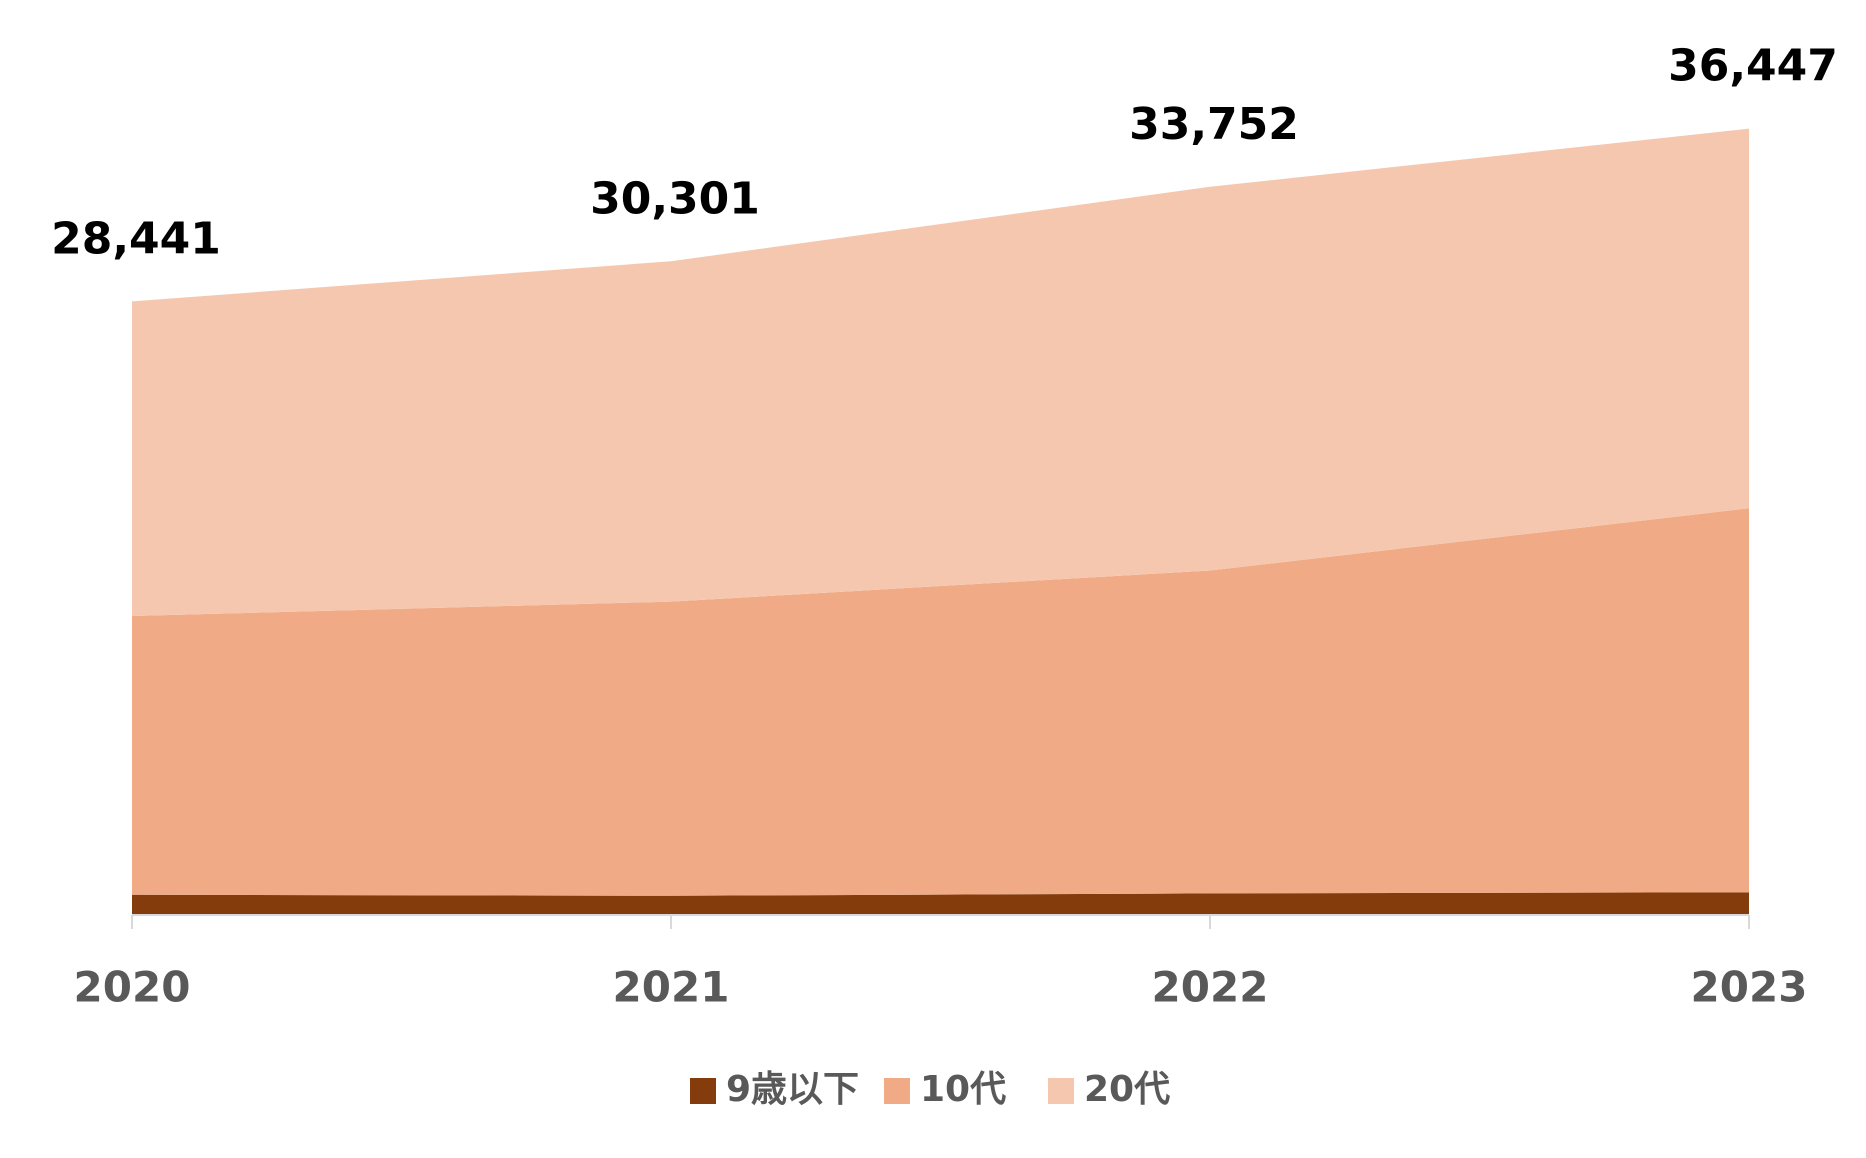  I want to click on x-tick-label: 2021, so click(671, 987).